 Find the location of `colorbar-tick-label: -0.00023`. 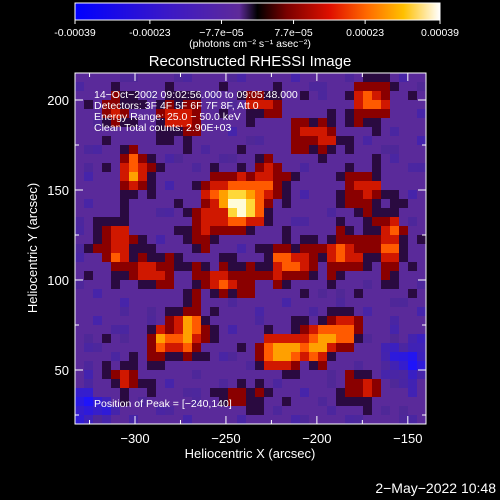

colorbar-tick-label: -0.00023 is located at coordinates (150, 33).